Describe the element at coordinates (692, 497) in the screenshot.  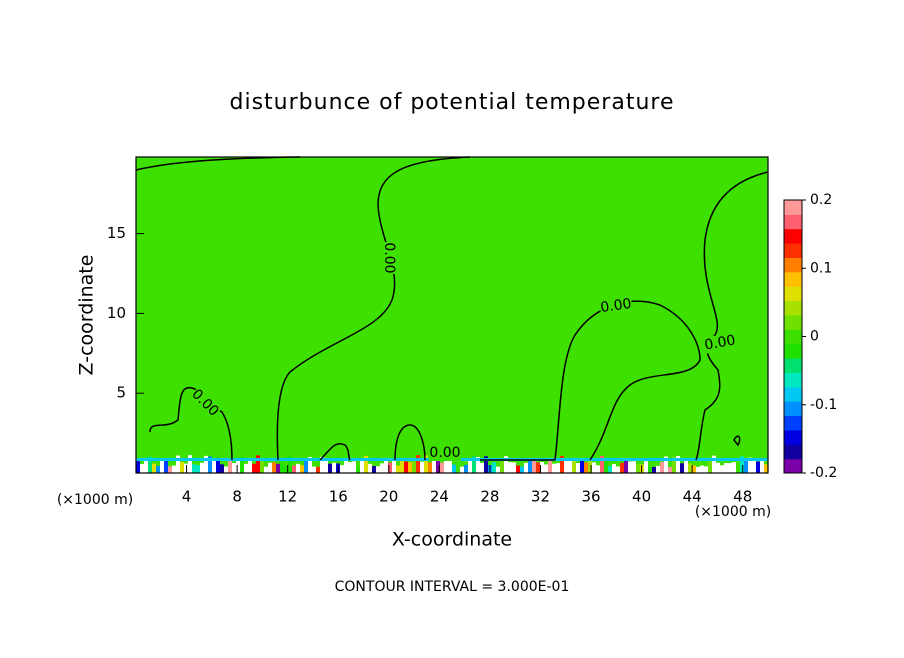
I see `x-tick-label: 44` at that location.